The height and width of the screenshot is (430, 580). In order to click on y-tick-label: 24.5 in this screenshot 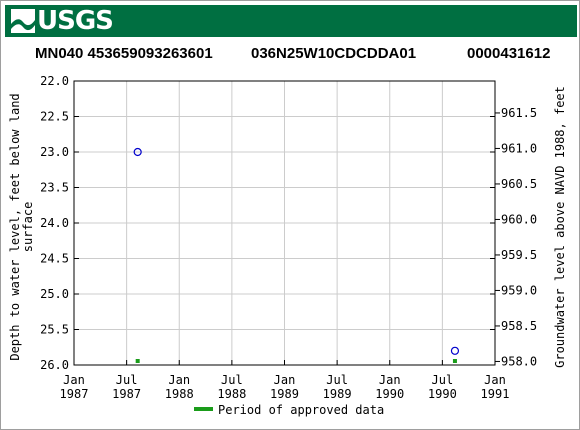, I will do `click(54, 259)`.